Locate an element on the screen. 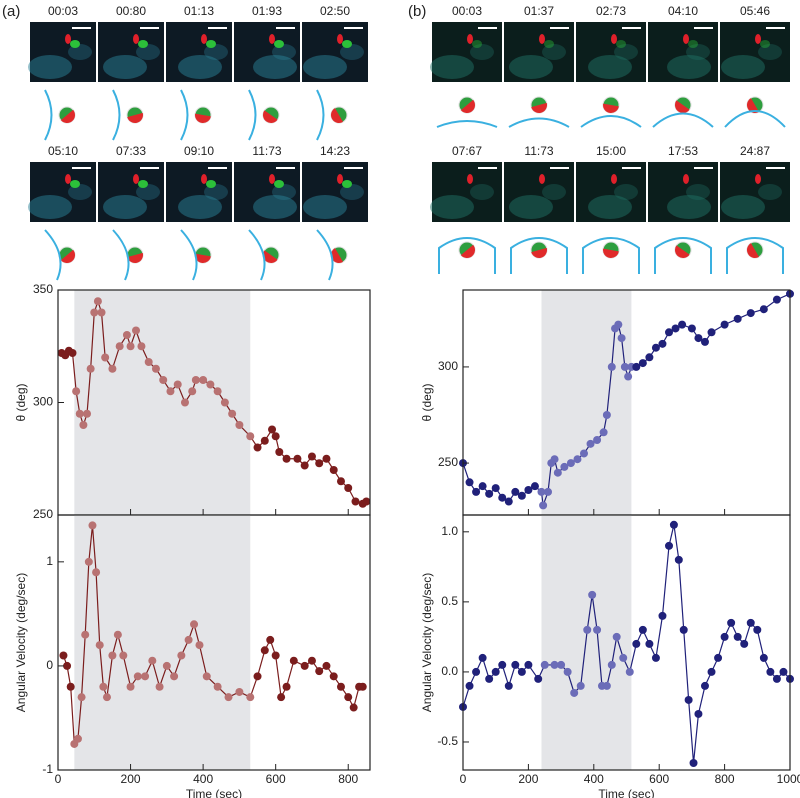 This screenshot has height=798, width=800. x-tick-label: 800 is located at coordinates (348, 779).